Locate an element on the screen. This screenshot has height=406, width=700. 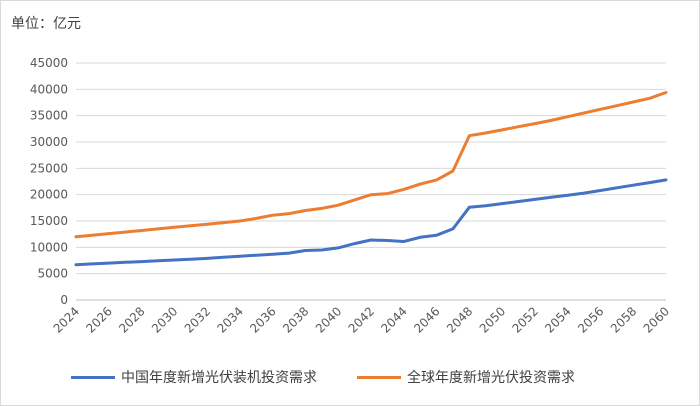
legend-item-global: 全球年度新增光伏投资需求 is located at coordinates (466, 377).